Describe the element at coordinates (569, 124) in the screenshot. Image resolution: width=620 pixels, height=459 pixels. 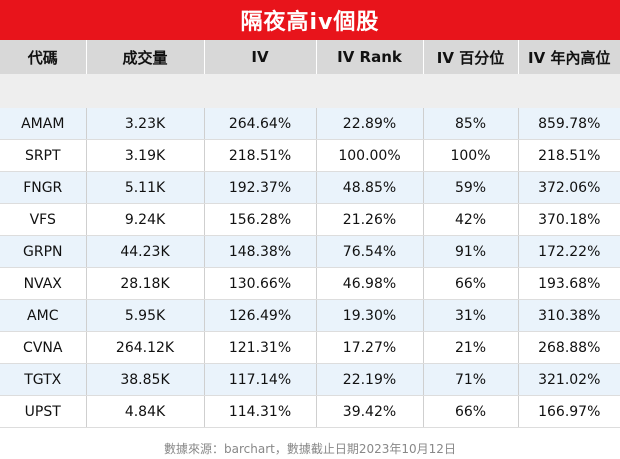
I see `iv-year-high-cell: 859.78%` at that location.